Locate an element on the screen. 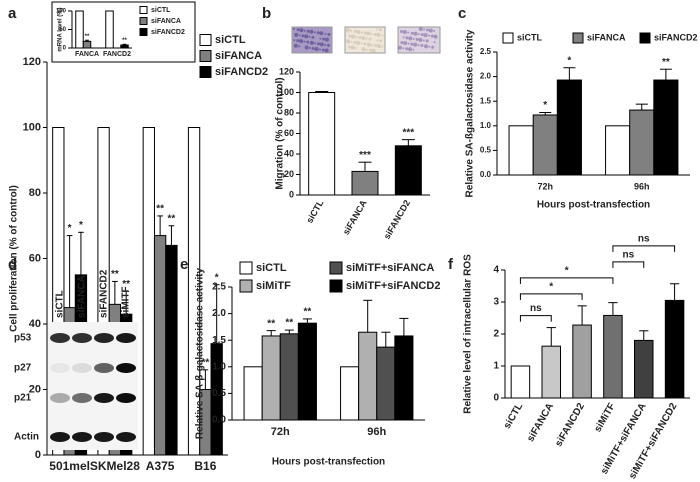 Image resolution: width=700 pixels, height=482 pixels. y-tick-label: 4 is located at coordinates (496, 270).